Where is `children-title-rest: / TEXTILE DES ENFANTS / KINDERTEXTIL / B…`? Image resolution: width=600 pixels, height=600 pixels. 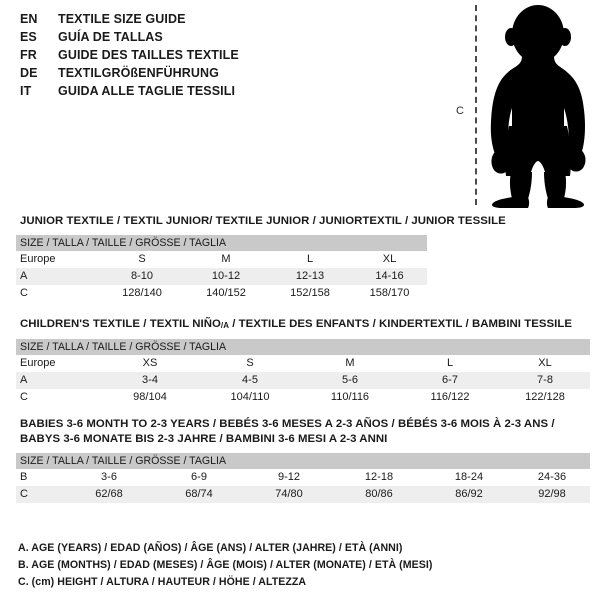 children-title-rest: / TEXTILE DES ENFANTS / KINDERTEXTIL / B… is located at coordinates (401, 324).